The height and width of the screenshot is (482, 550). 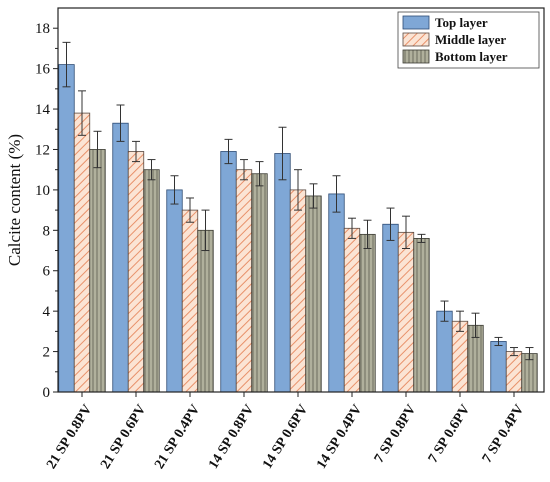 What do you see at coordinates (47, 353) in the screenshot?
I see `y-tick-label: 2` at bounding box center [47, 353].